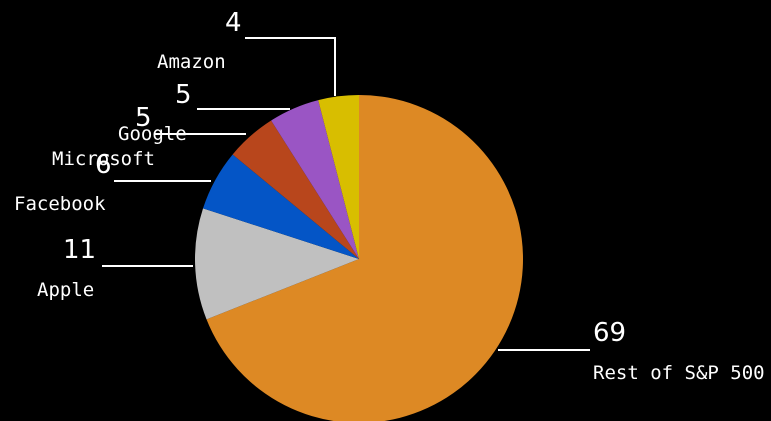 This screenshot has width=771, height=421. Describe the element at coordinates (338, 177) in the screenshot. I see `pie-slice-amazon` at that location.